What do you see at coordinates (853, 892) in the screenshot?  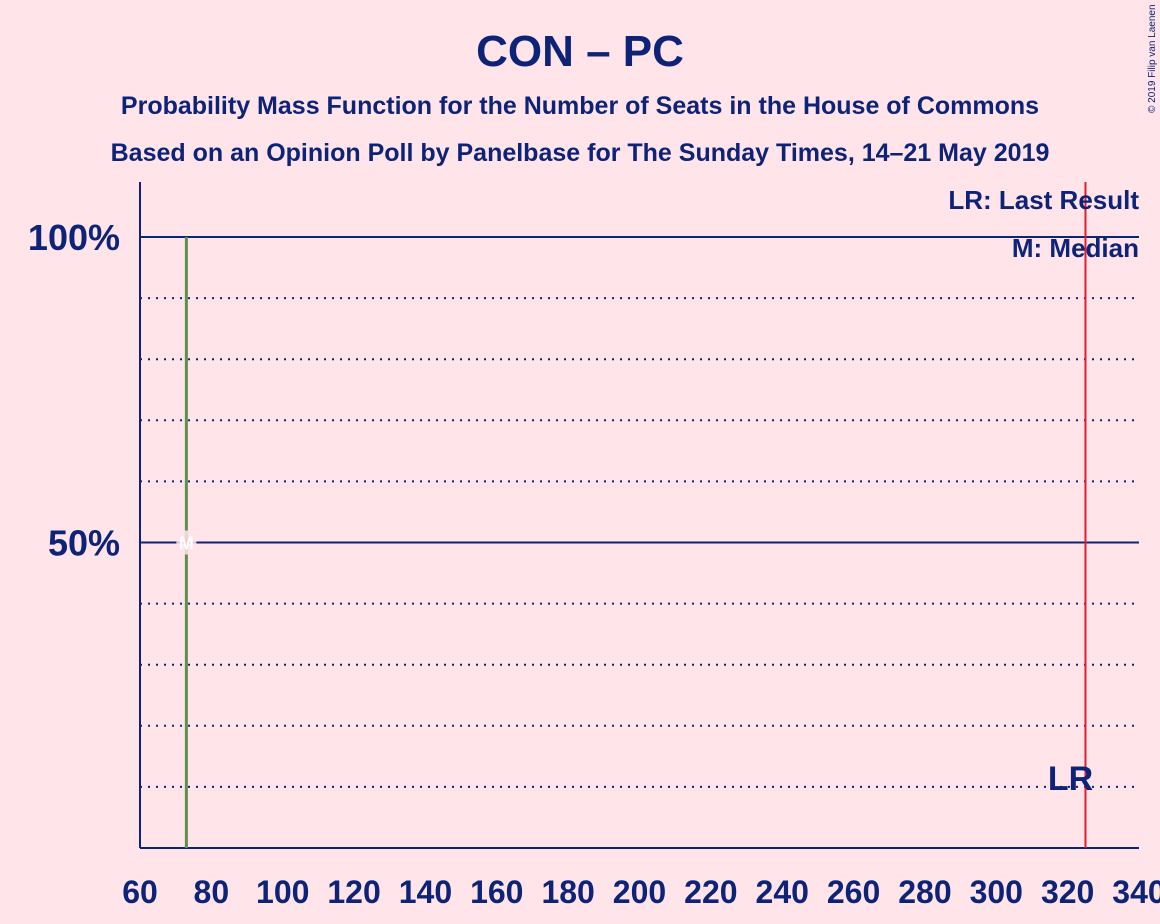 I see `x-tick-label-260: 260` at bounding box center [853, 892].